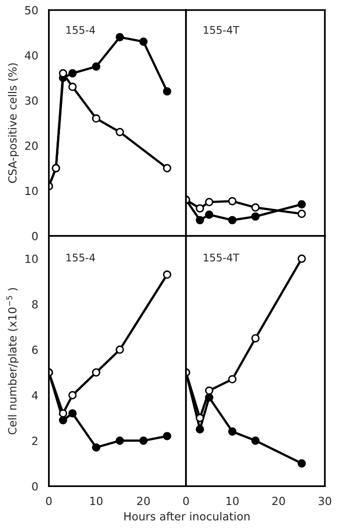 This screenshot has width=337, height=529. I want to click on y-tick-label: 6, so click(35, 350).